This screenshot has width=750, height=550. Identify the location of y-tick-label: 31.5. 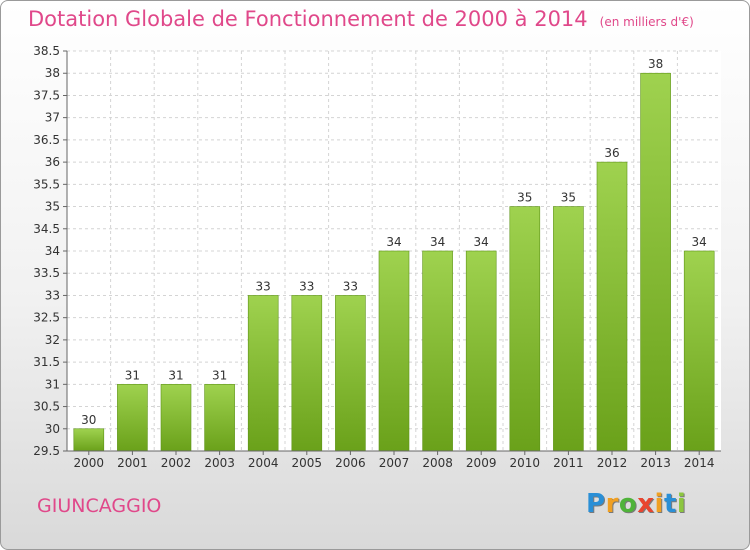
(46, 362).